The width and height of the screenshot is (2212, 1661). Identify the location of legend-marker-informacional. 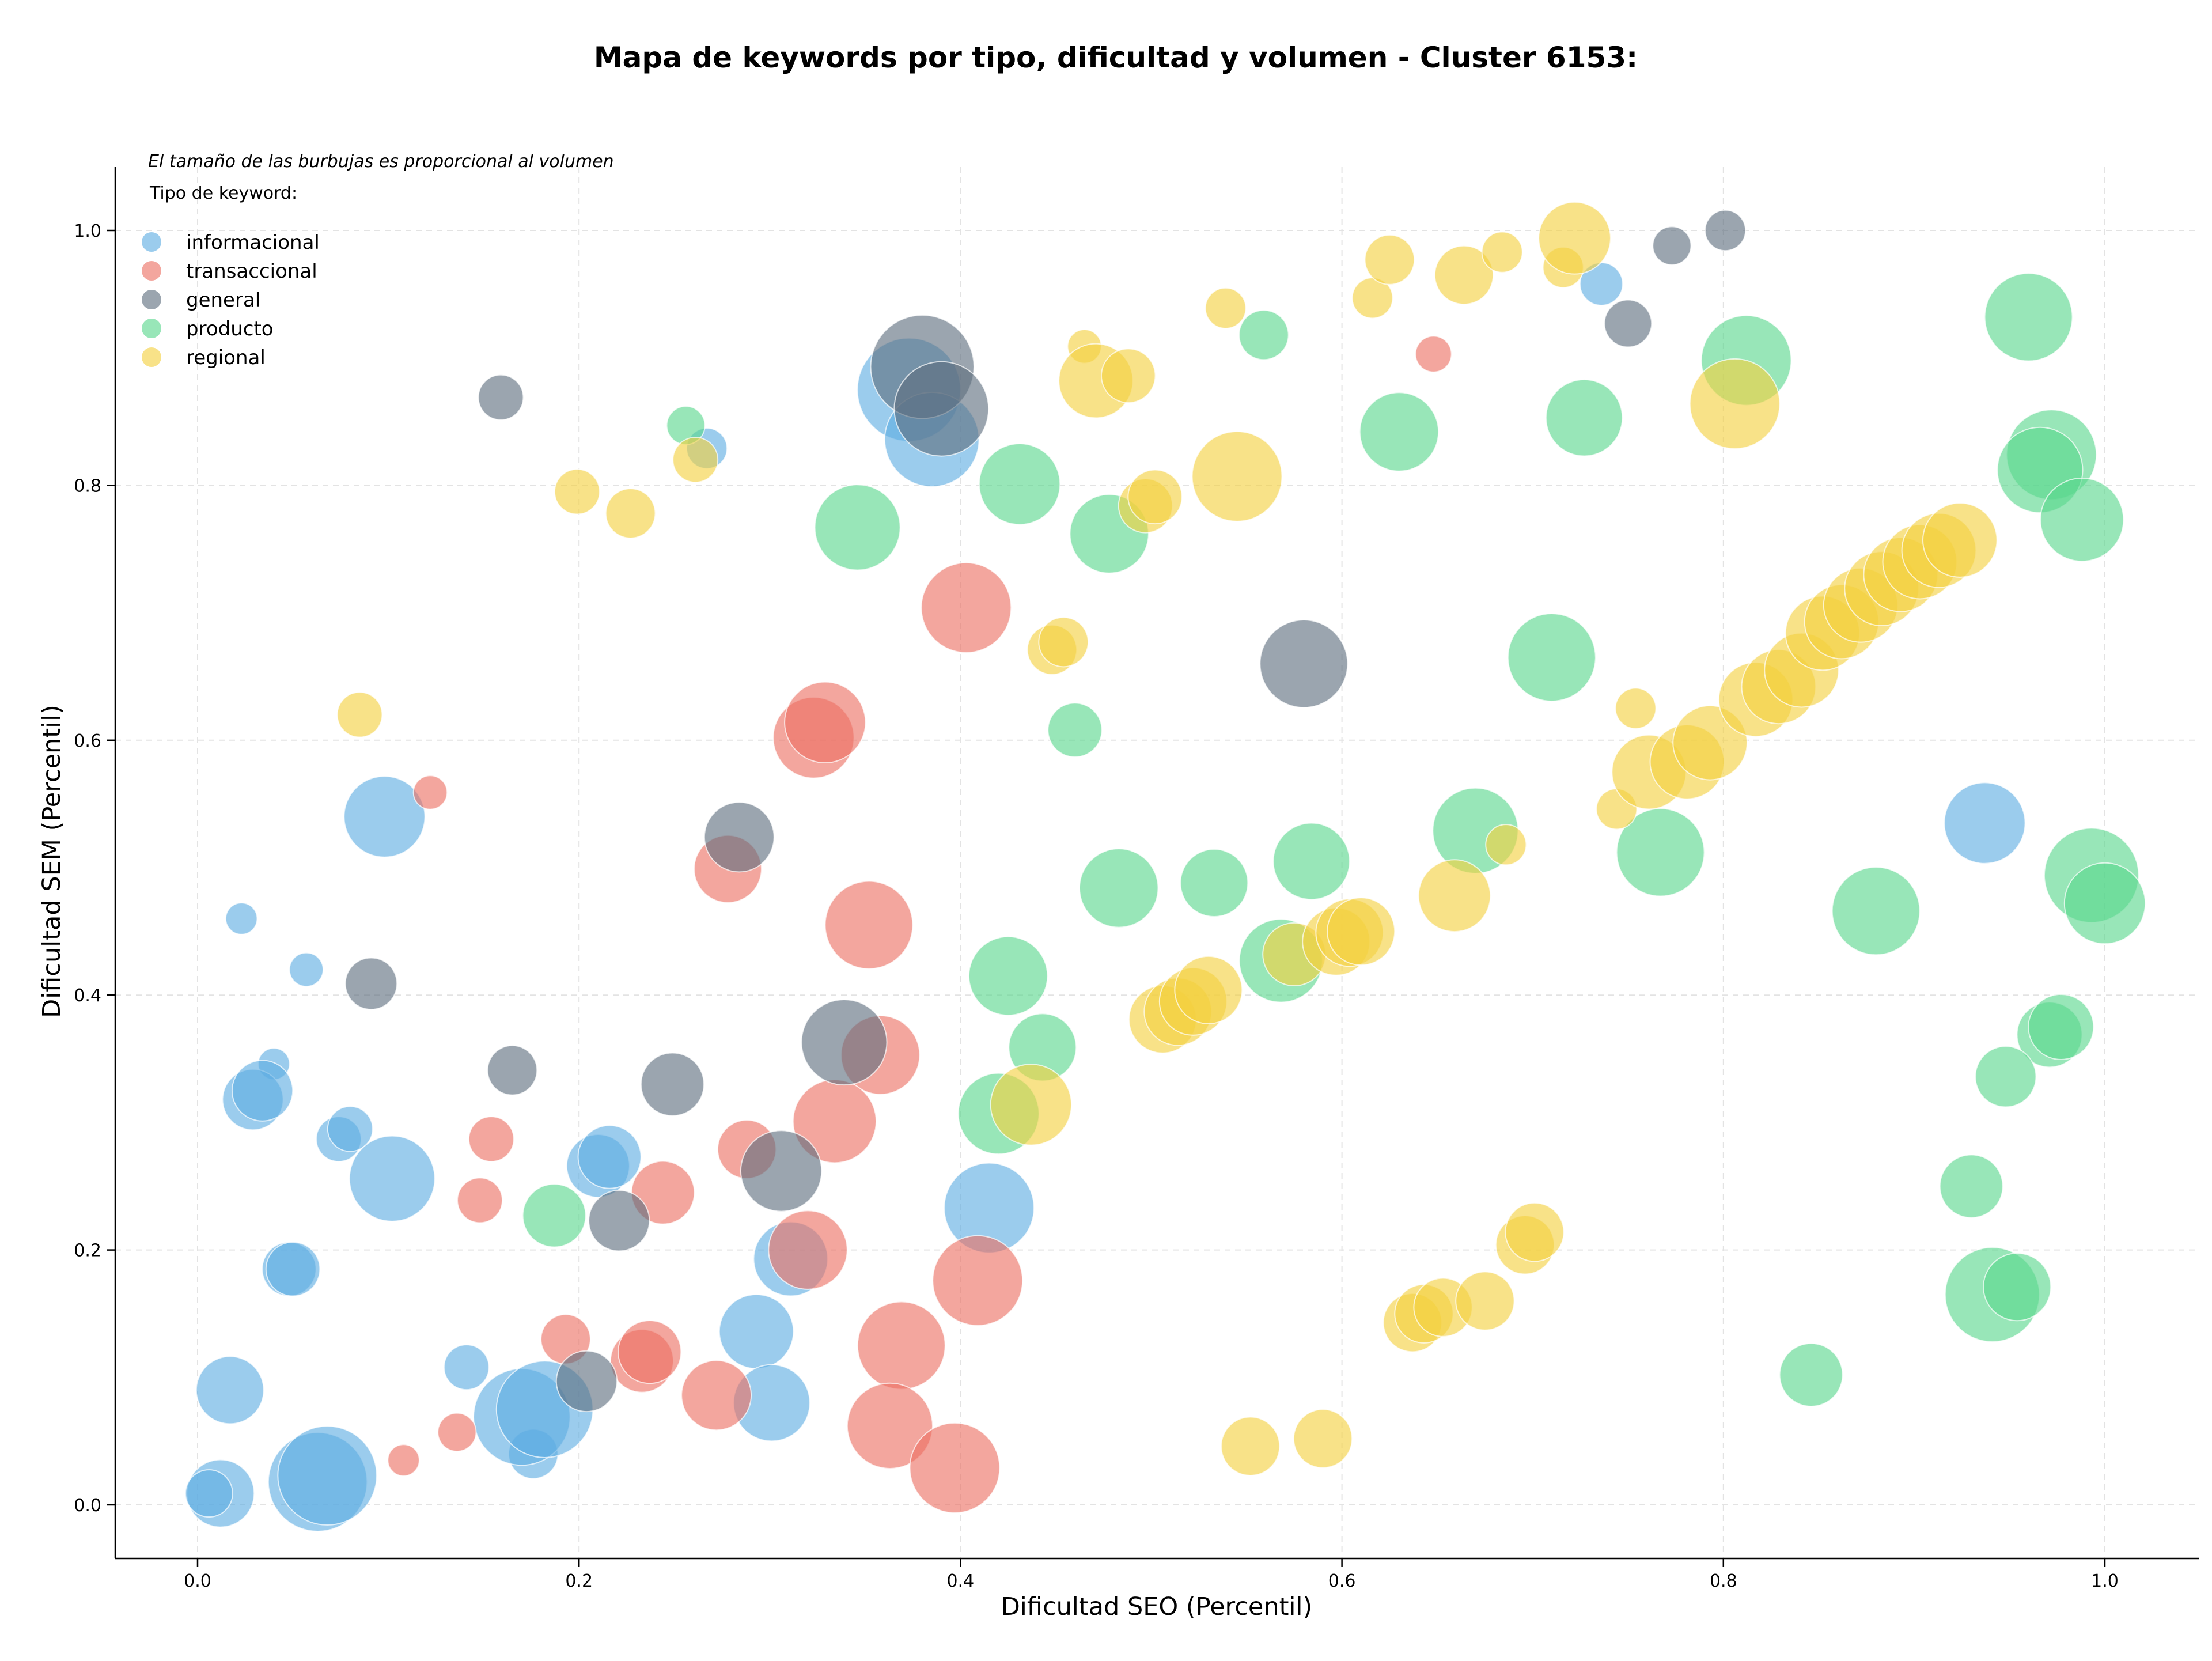
(151, 242).